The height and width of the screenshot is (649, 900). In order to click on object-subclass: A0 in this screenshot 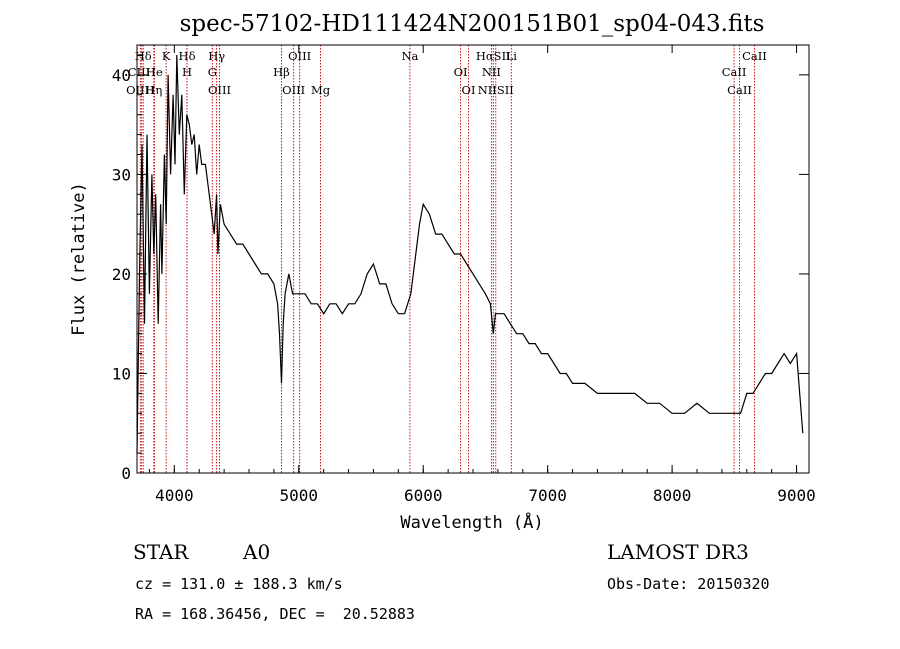, I will do `click(257, 552)`.